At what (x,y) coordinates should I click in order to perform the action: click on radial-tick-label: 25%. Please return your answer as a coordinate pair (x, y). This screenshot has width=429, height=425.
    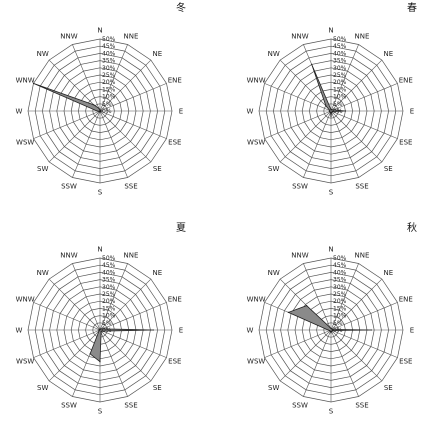
    Looking at the image, I should click on (109, 294).